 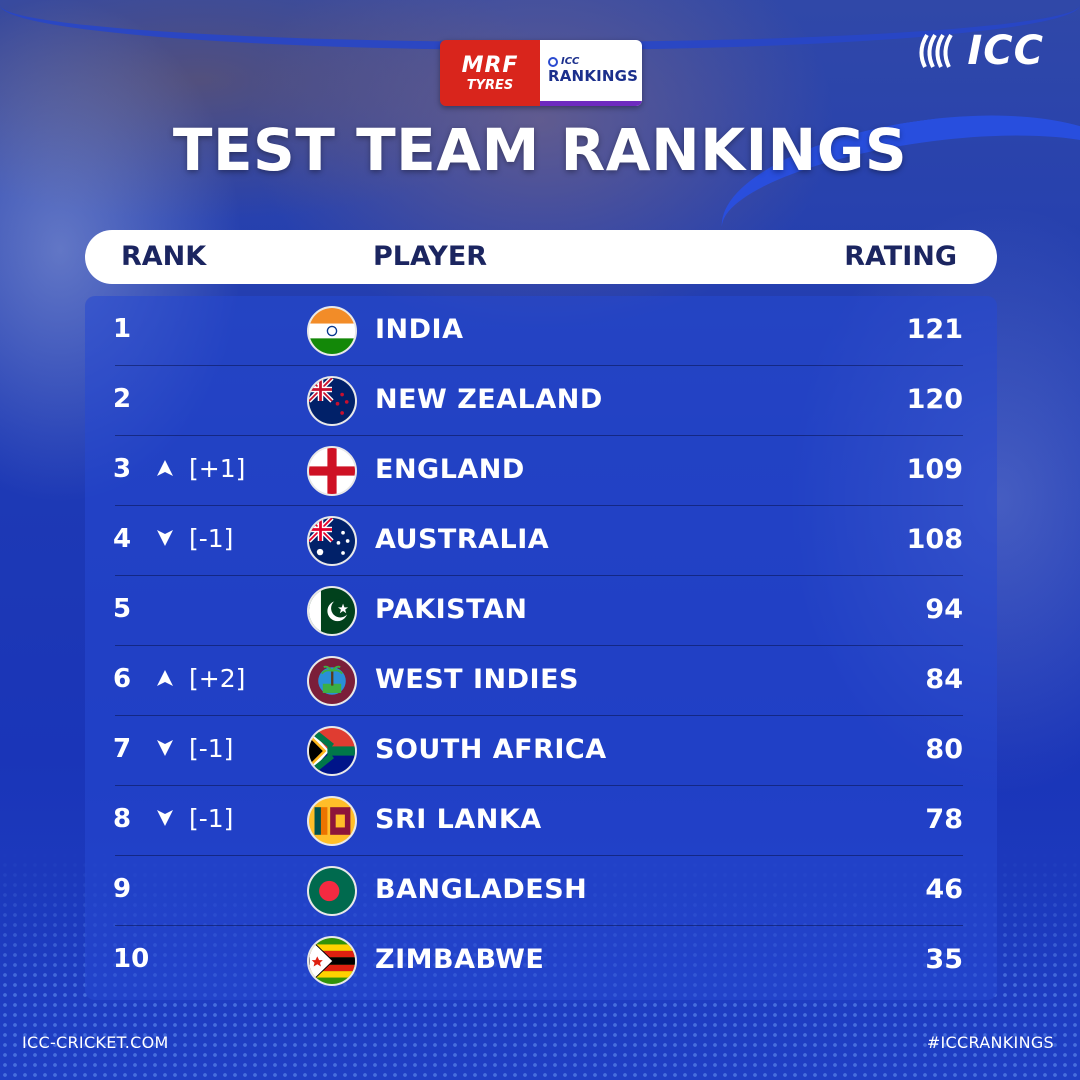 I want to click on team-name: NEW ZEALAND, so click(x=489, y=399).